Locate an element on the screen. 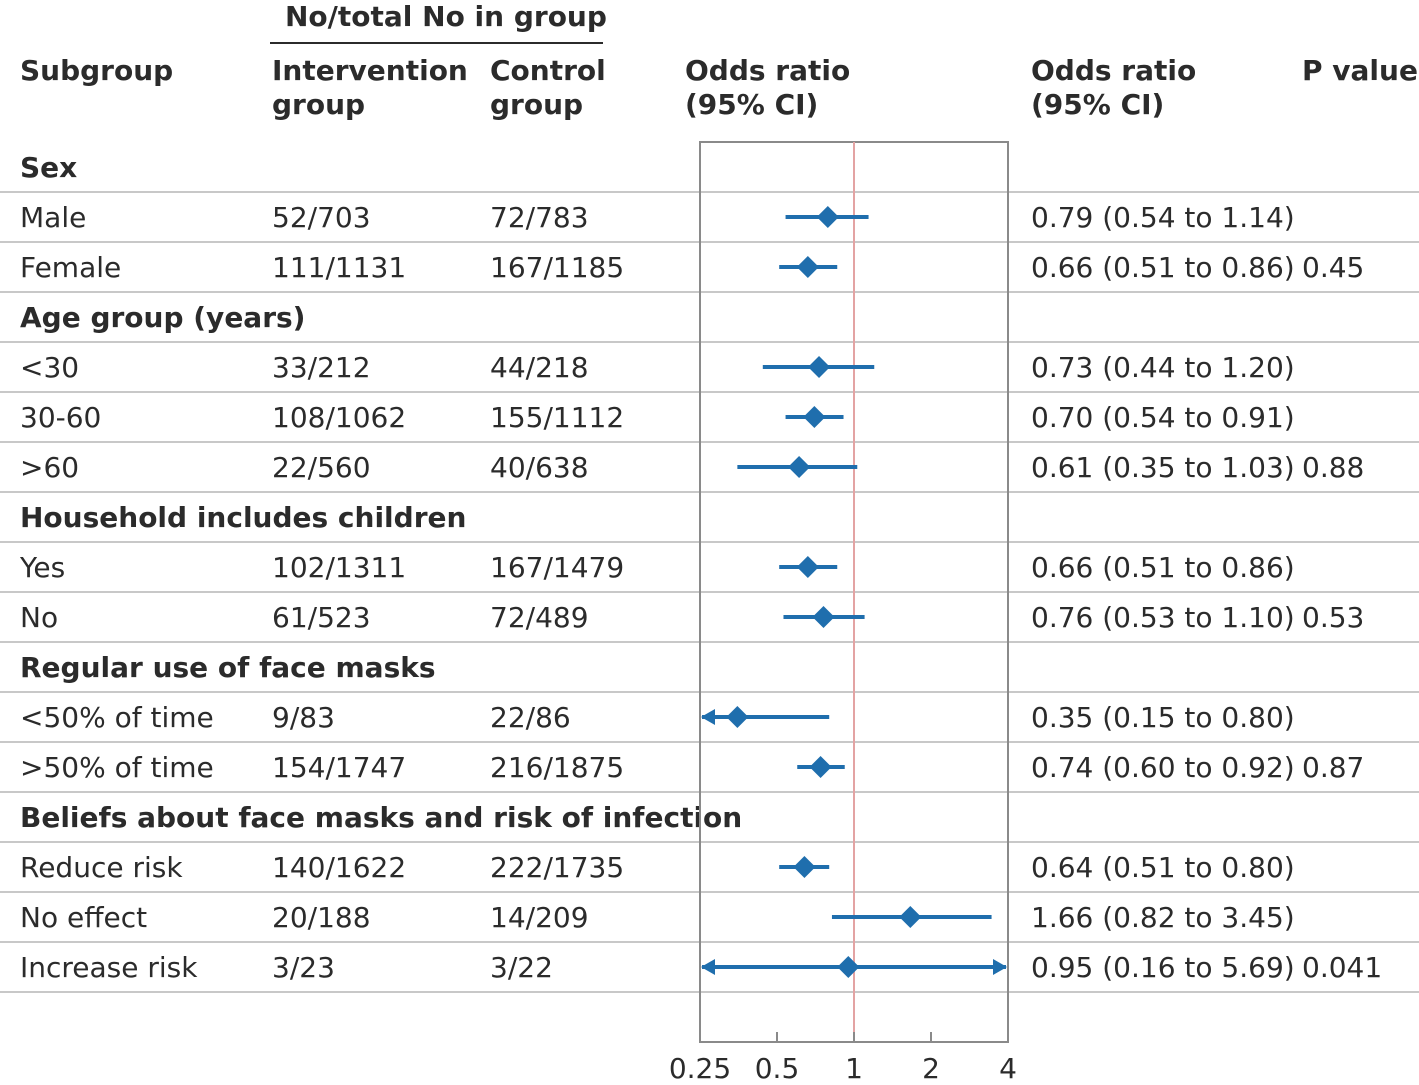  odds-ratio-value: 0.95 (0.16 to 5.69) is located at coordinates (1163, 967).